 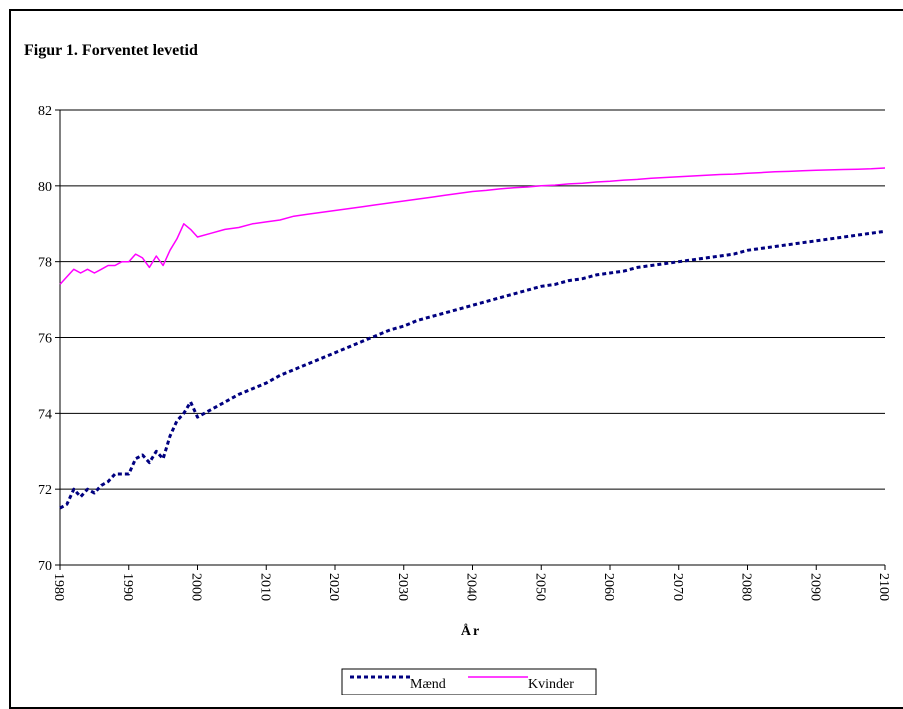 I want to click on legend-box, so click(x=469, y=681).